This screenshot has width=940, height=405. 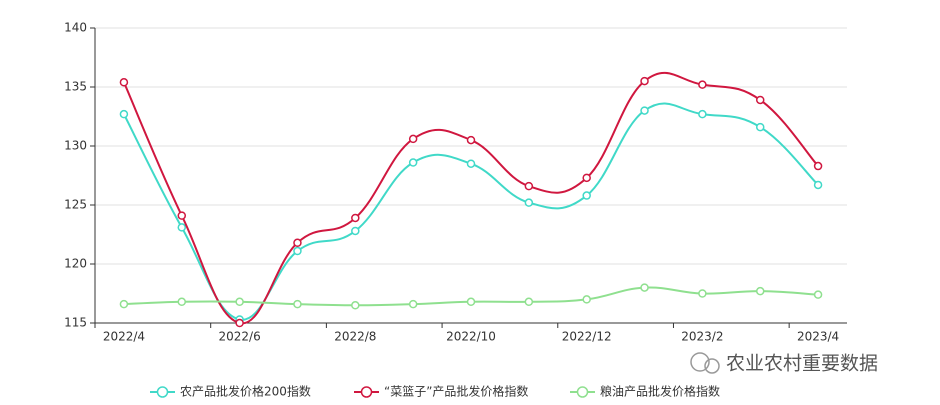 What do you see at coordinates (355, 337) in the screenshot?
I see `x-tick-label: 2022/8` at bounding box center [355, 337].